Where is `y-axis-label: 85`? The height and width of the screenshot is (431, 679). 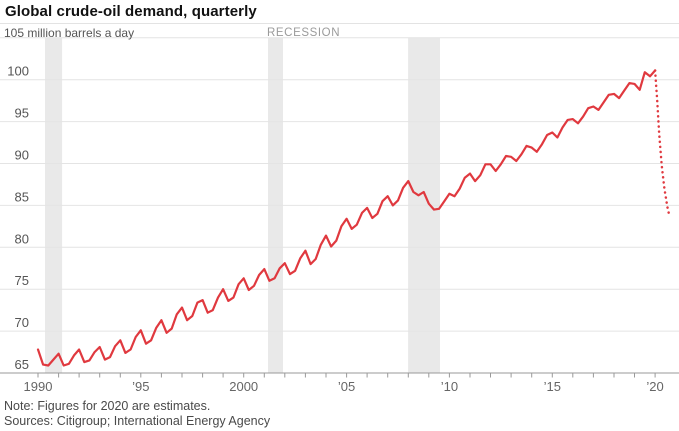
y-axis-label: 85 is located at coordinates (22, 196).